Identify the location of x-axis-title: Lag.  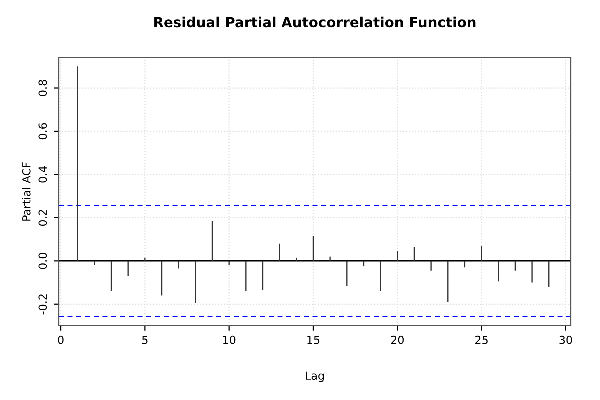
(315, 377).